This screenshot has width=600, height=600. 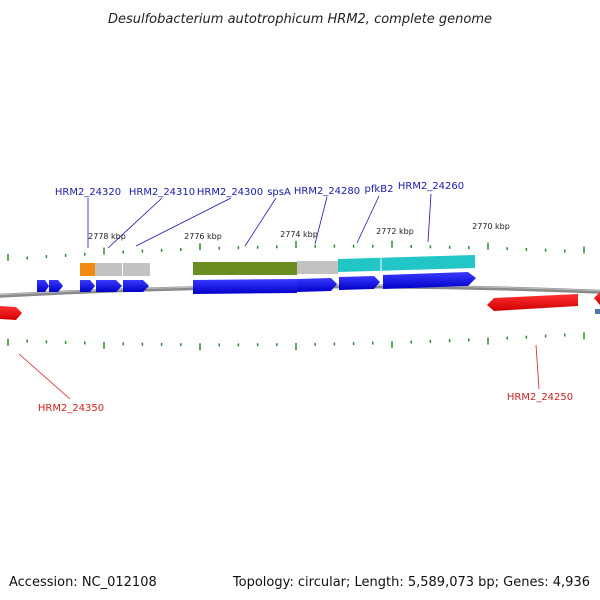 What do you see at coordinates (406, 263) in the screenshot?
I see `feature-block-cyan` at bounding box center [406, 263].